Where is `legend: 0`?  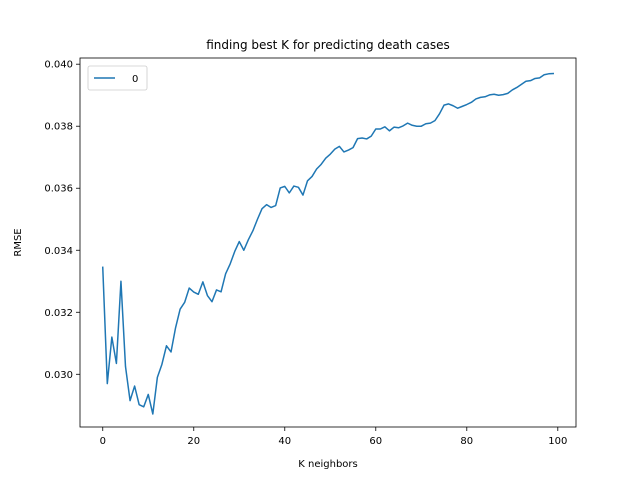
legend: 0 is located at coordinates (117, 78).